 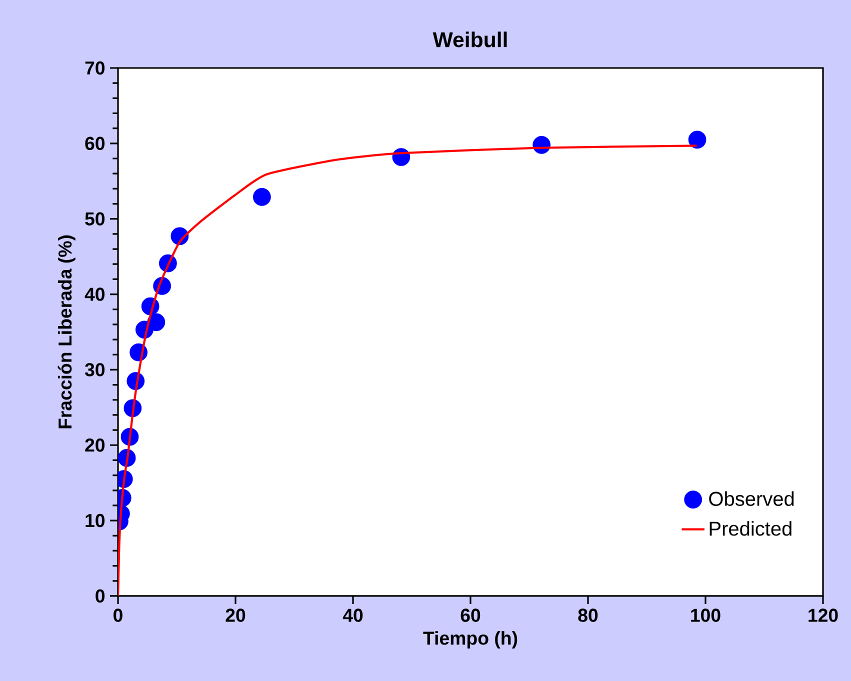 What do you see at coordinates (94, 294) in the screenshot?
I see `y-tick-label: 40` at bounding box center [94, 294].